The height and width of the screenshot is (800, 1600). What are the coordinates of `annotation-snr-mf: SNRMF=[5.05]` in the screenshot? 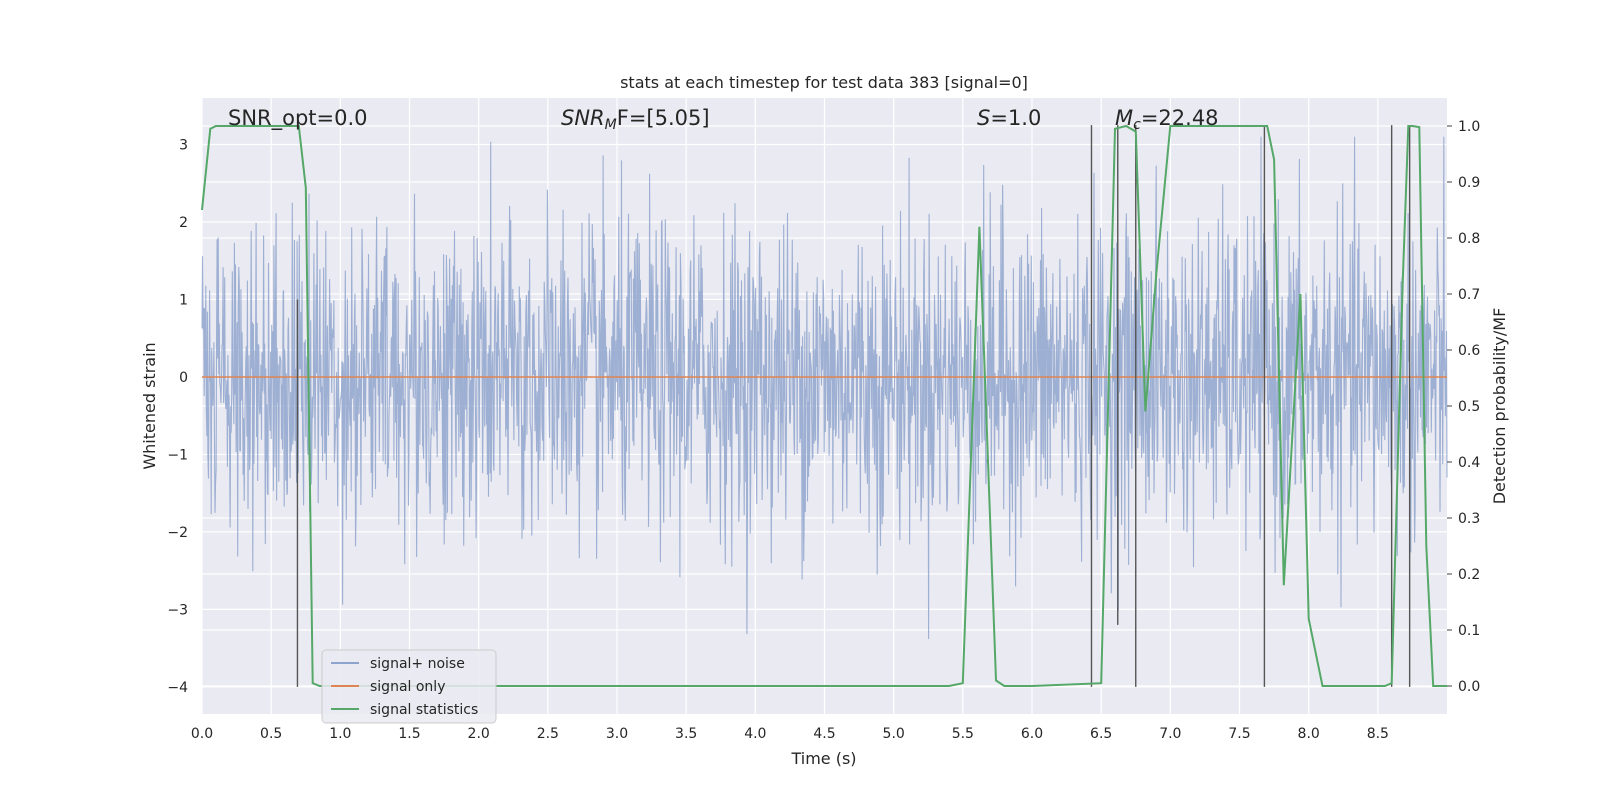 It's located at (635, 119).